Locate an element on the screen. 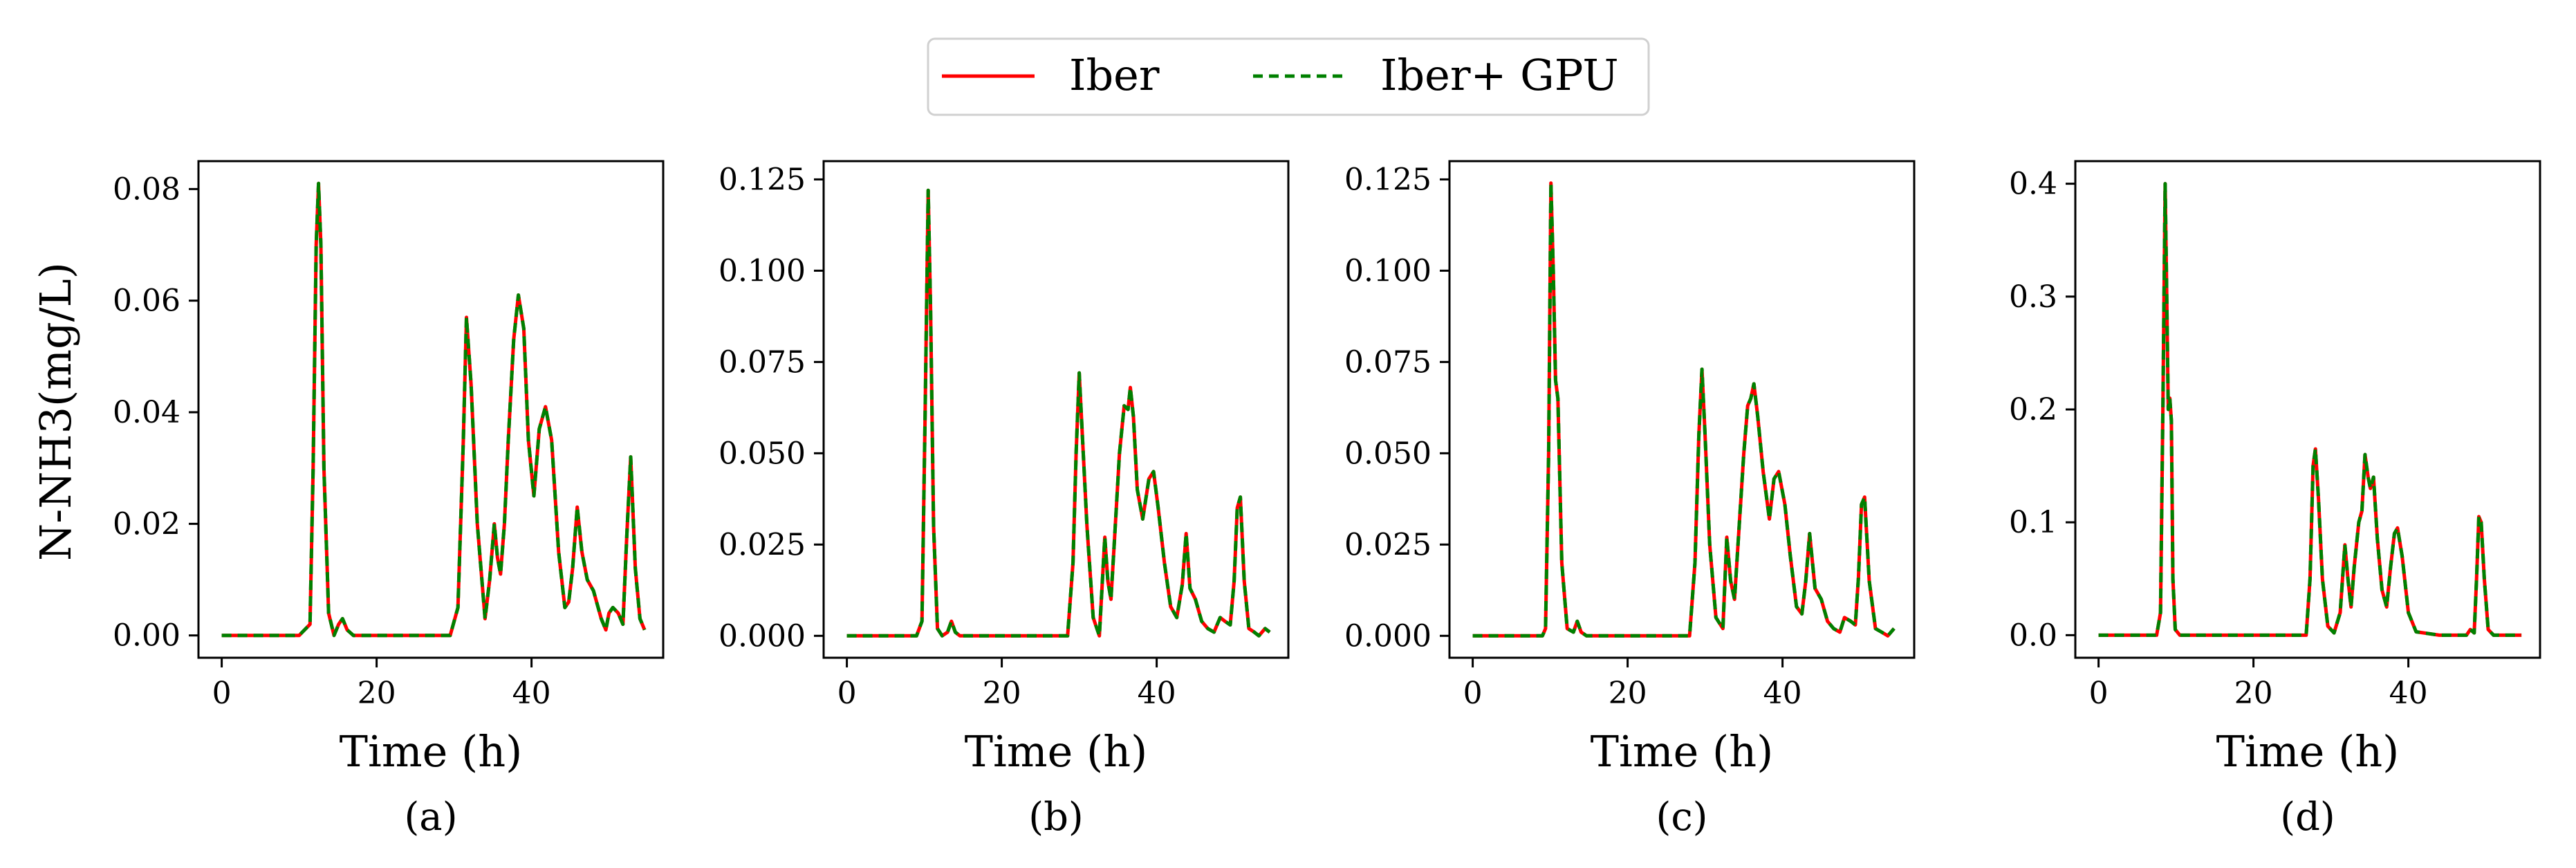 This screenshot has height=868, width=2576. series-line-iber-gpu-c is located at coordinates (1684, 410).